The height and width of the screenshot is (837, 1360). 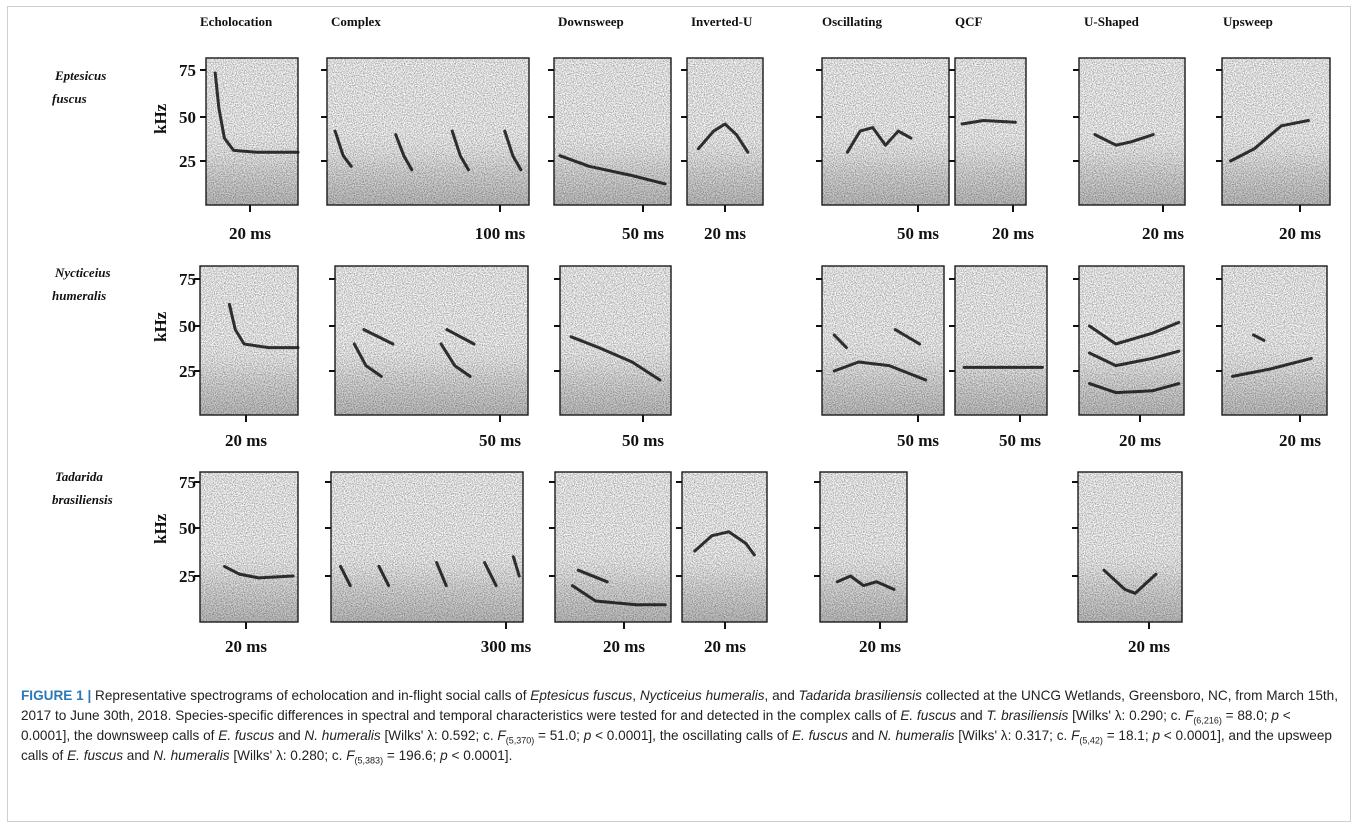 What do you see at coordinates (852, 21) in the screenshot?
I see `column-title: Oscillating` at bounding box center [852, 21].